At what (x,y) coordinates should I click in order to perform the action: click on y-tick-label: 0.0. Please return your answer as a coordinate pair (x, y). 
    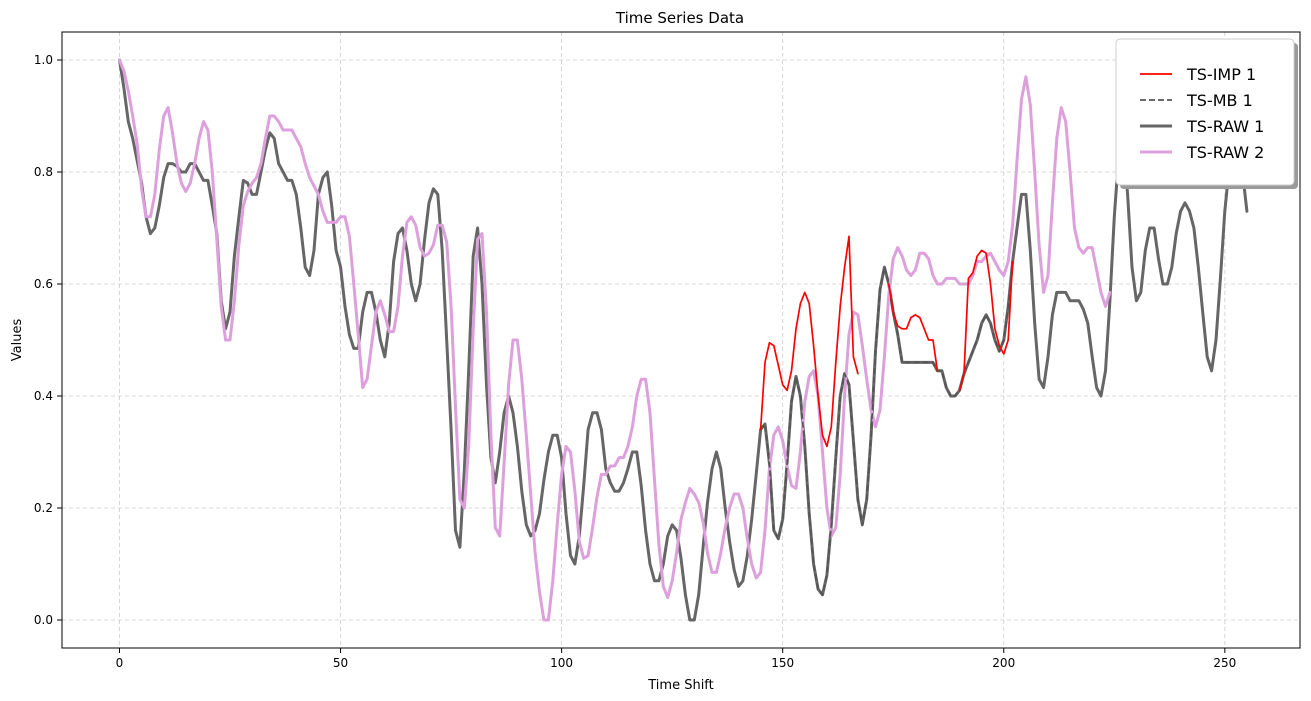
    Looking at the image, I should click on (43, 620).